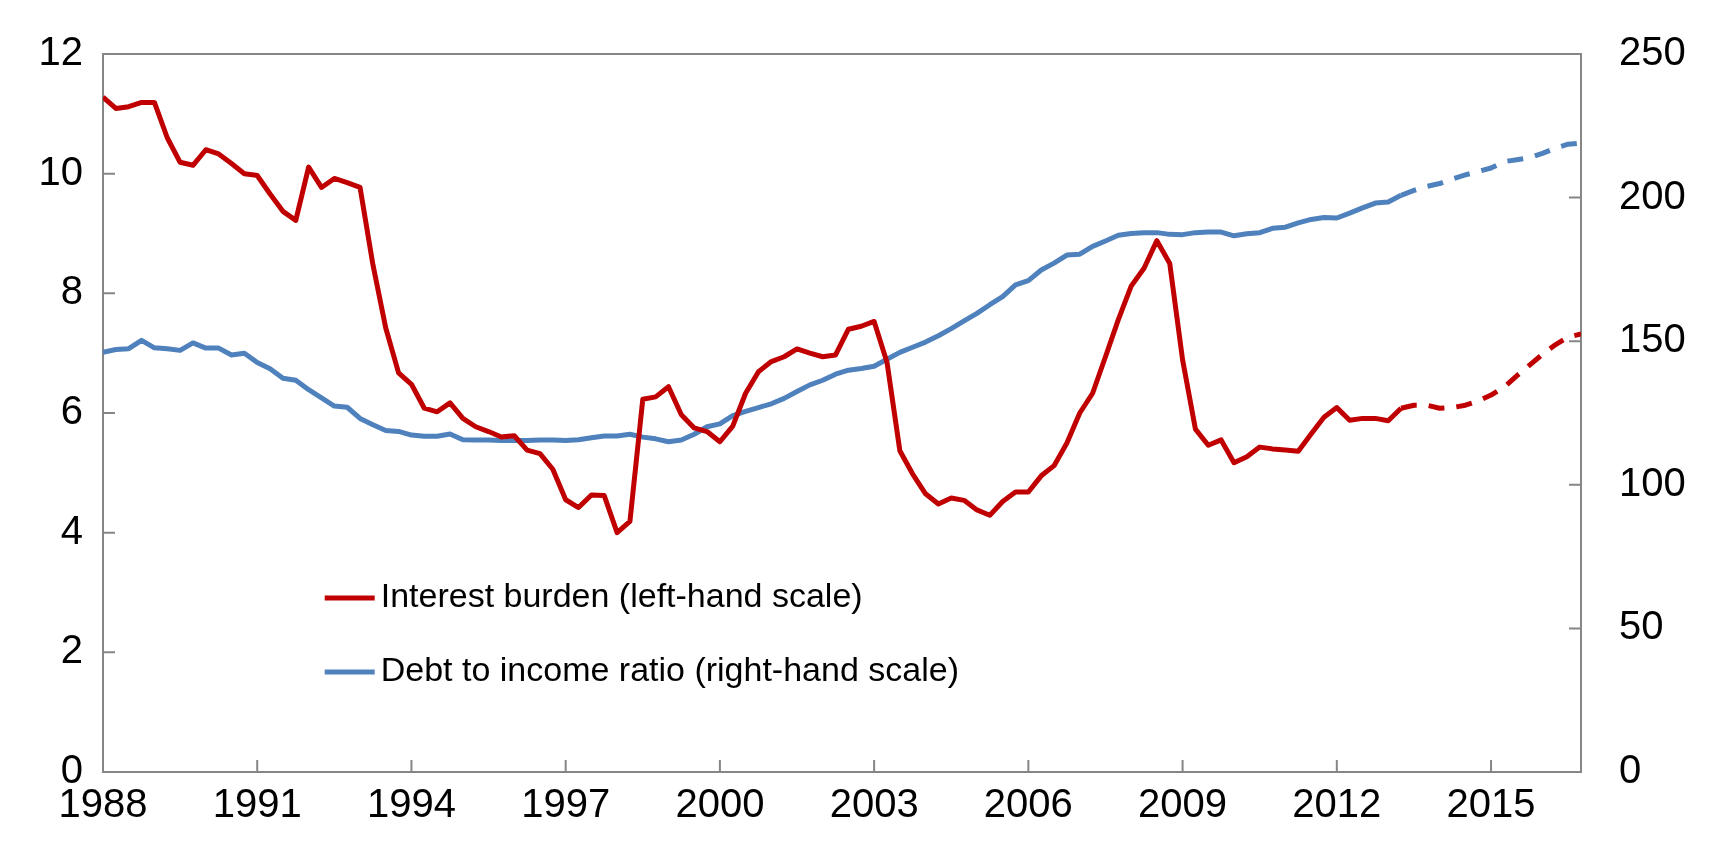 This screenshot has width=1718, height=849. I want to click on y-tick-label: 10, so click(60, 170).